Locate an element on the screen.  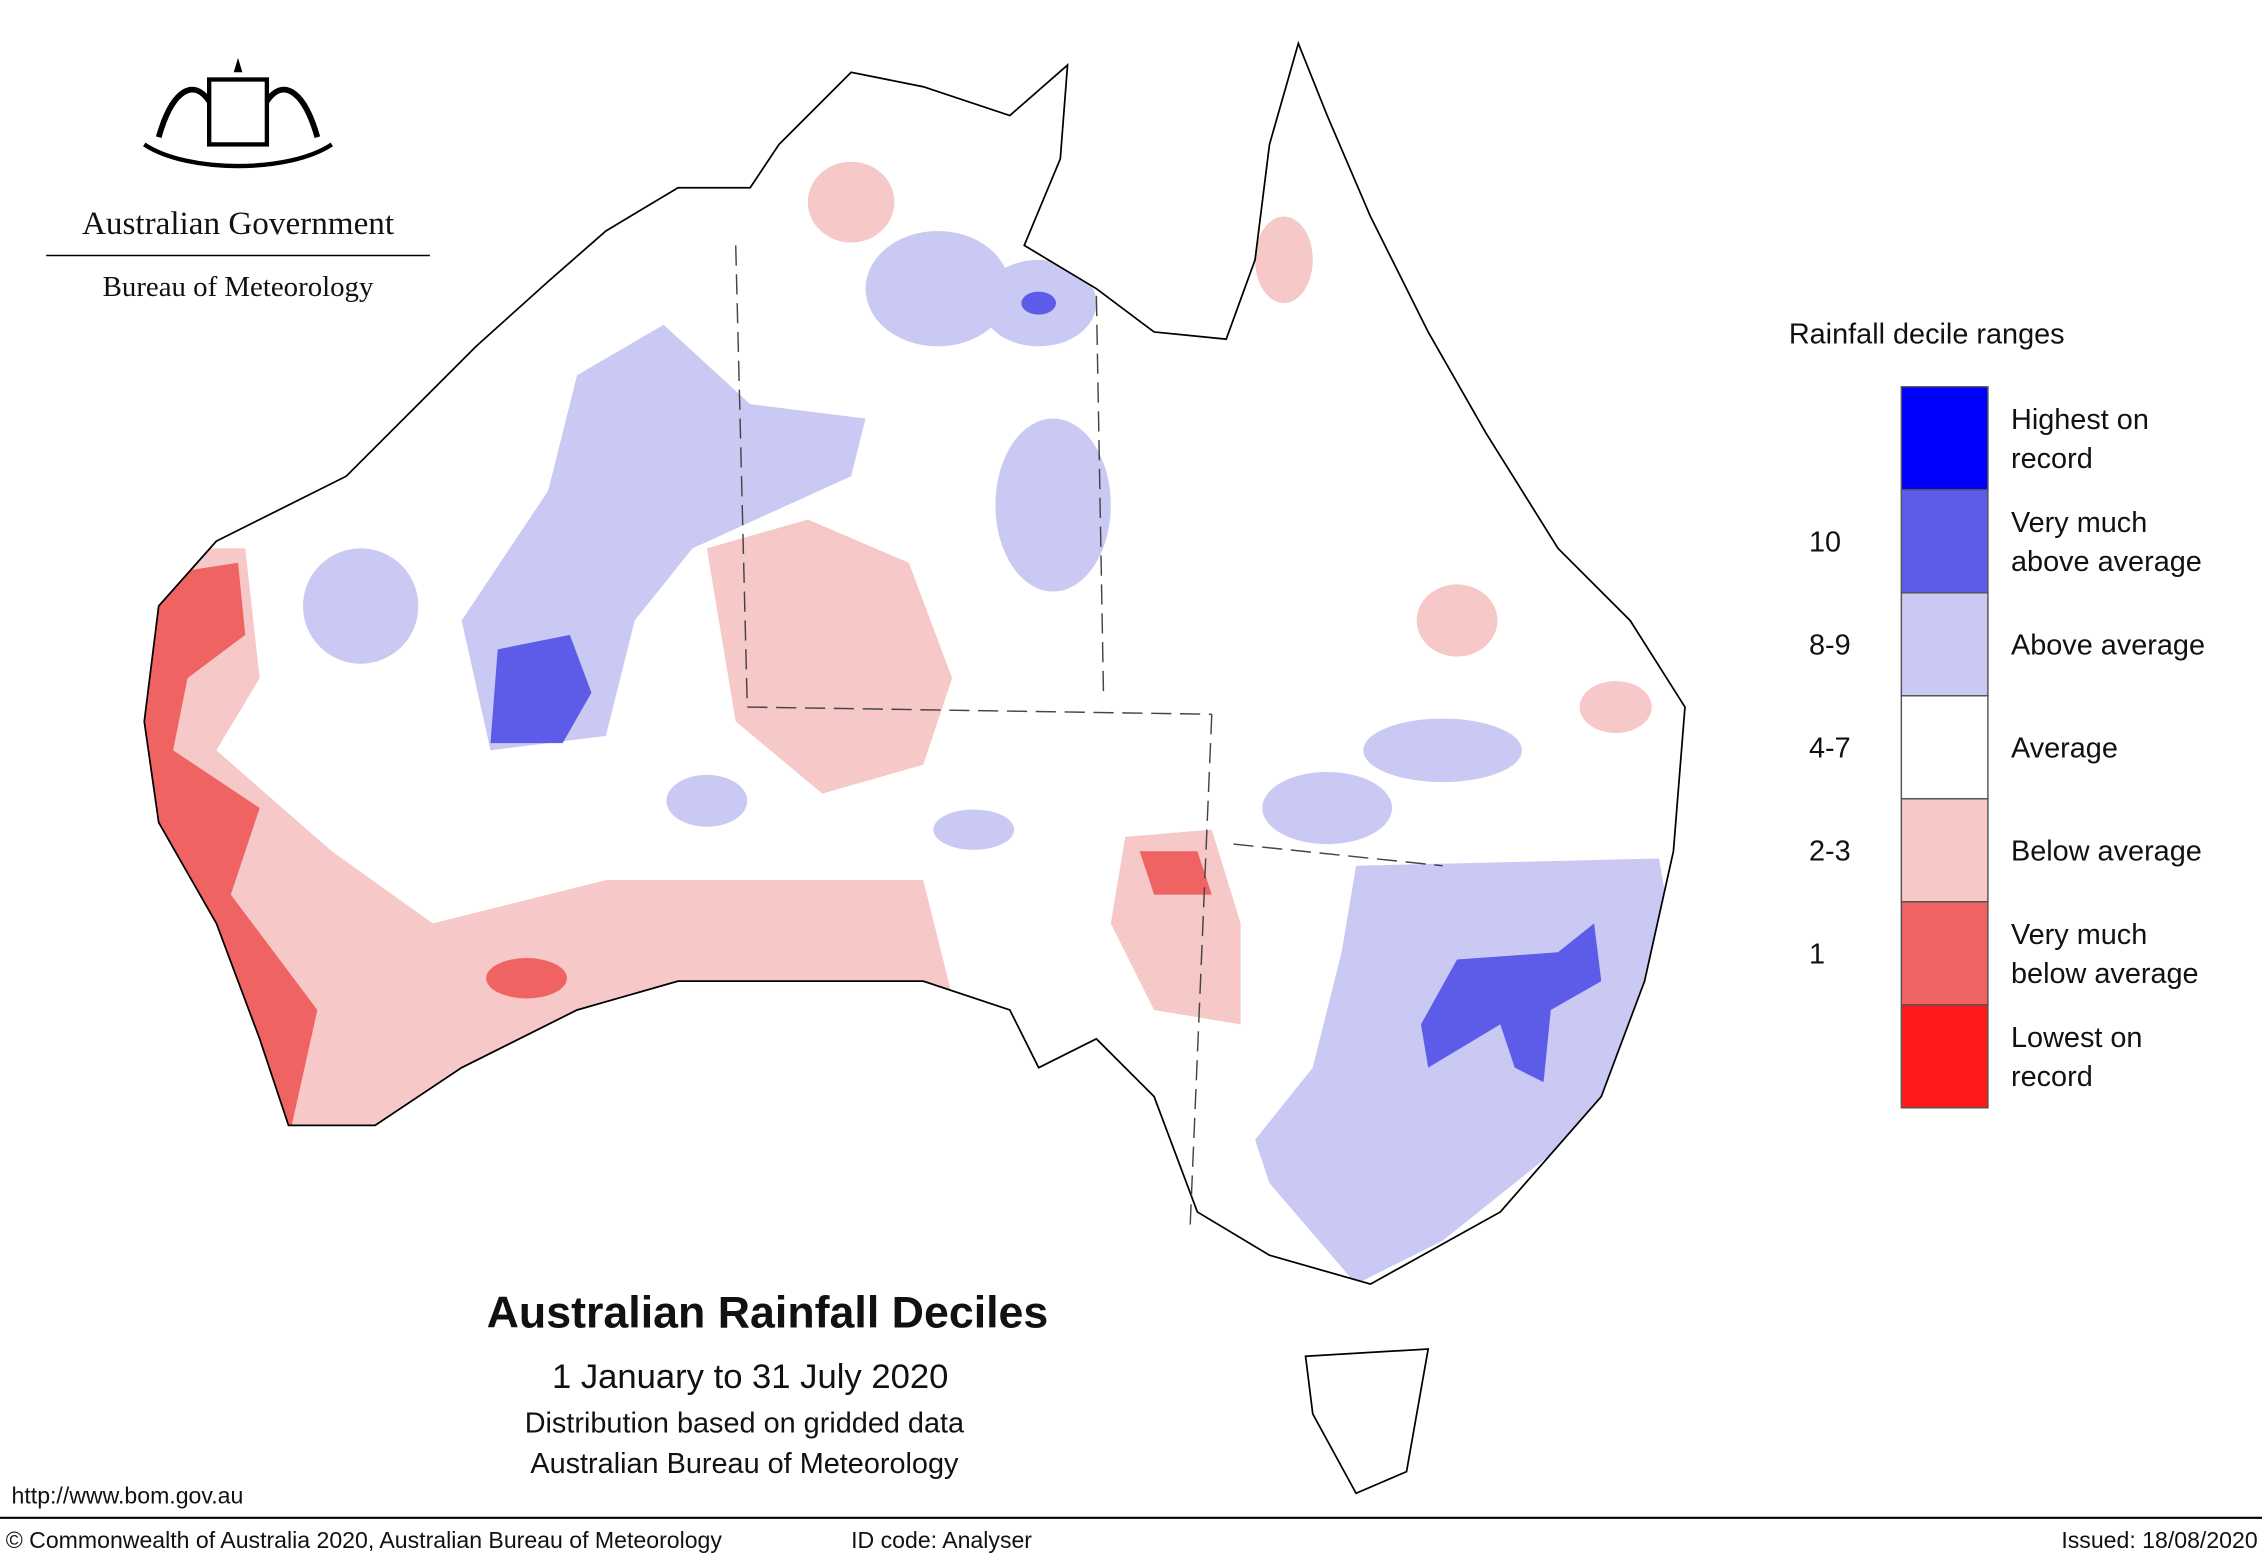
note: Distribution based on gridded data is located at coordinates (745, 1424).